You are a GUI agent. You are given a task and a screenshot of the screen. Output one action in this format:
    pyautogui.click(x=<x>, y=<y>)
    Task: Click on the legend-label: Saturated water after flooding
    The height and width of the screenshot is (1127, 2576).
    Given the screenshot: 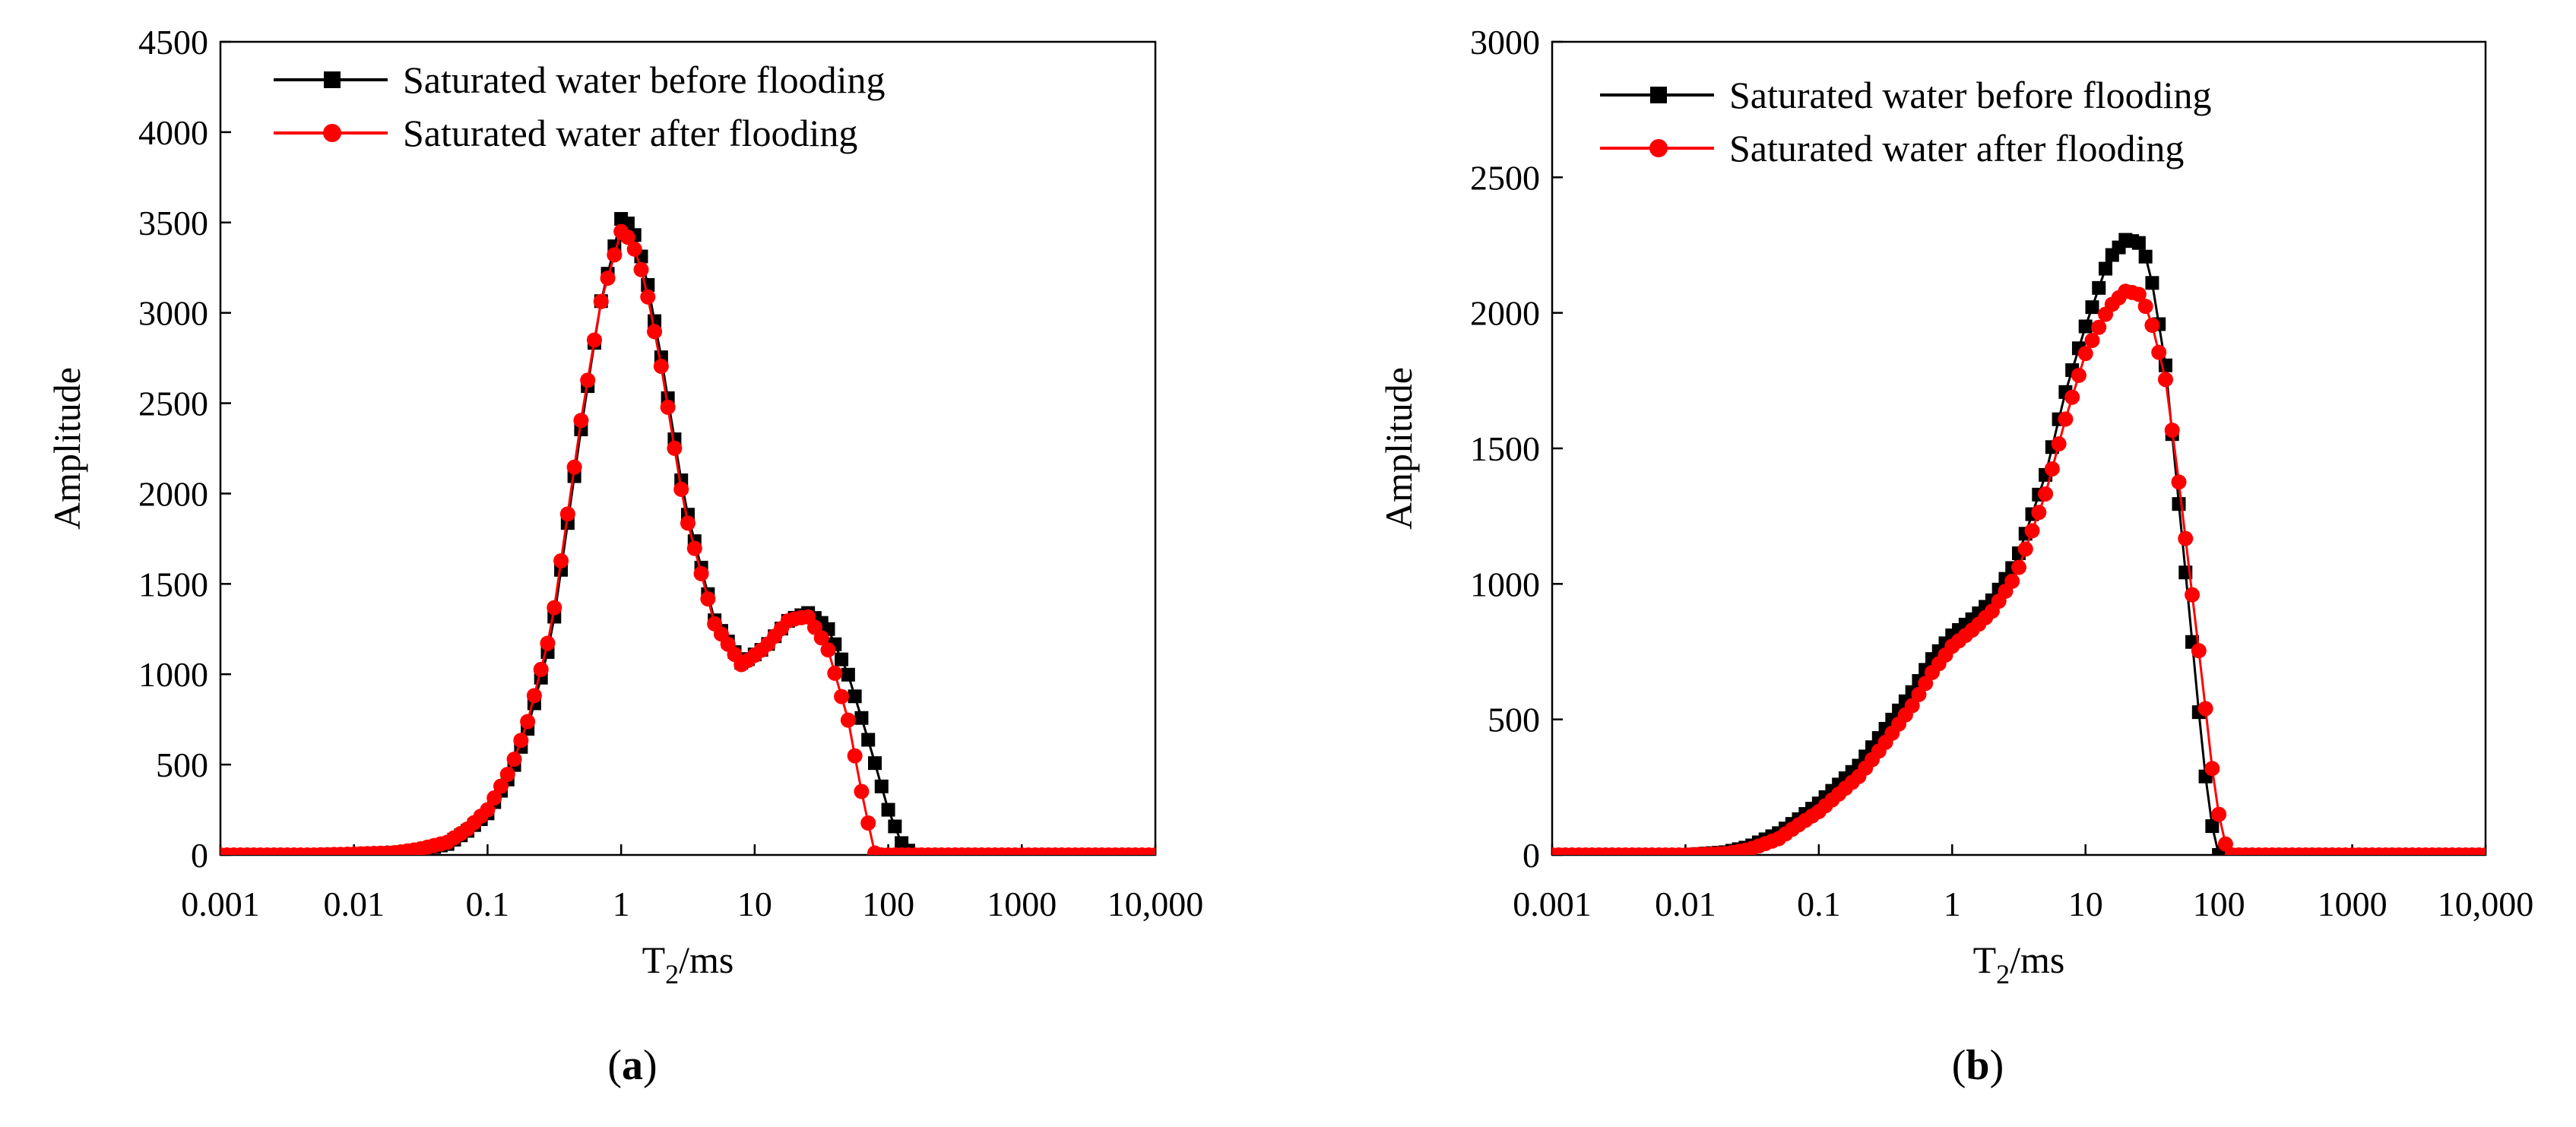 What is the action you would take?
    pyautogui.click(x=630, y=133)
    